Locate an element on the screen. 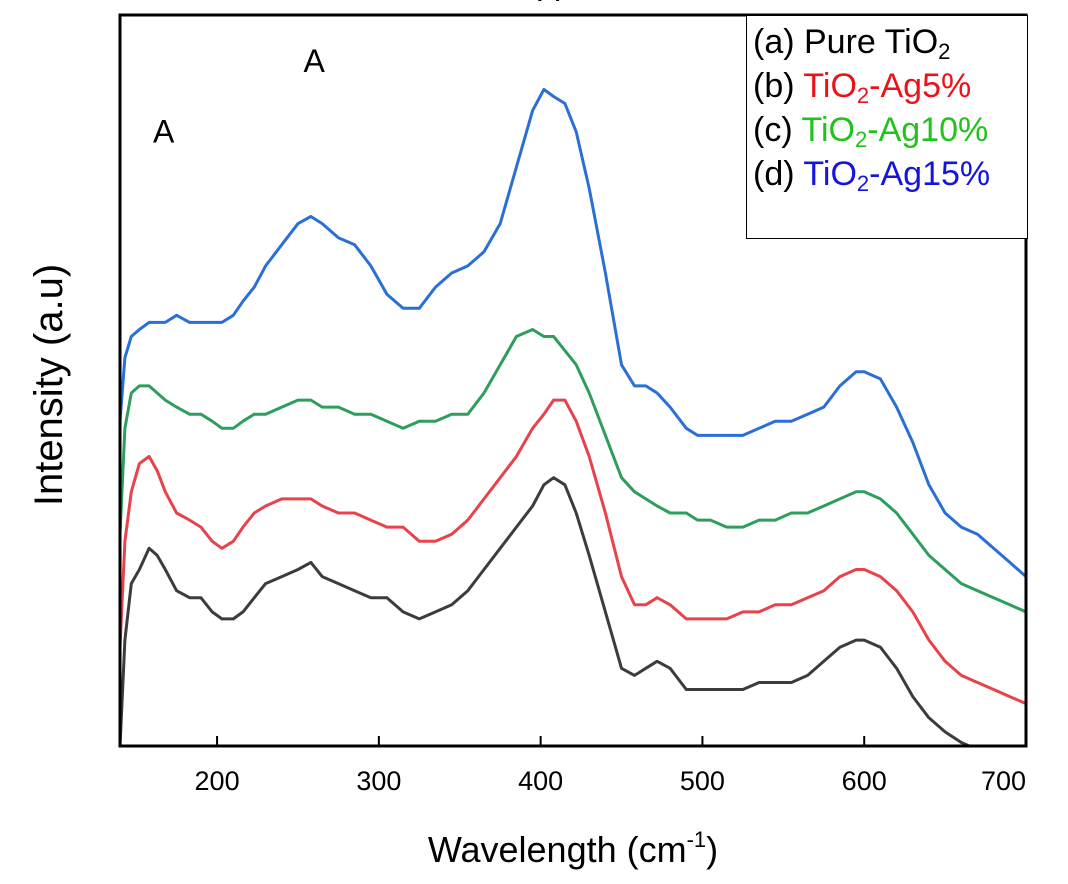  legend-prefix: (d) is located at coordinates (778, 174).